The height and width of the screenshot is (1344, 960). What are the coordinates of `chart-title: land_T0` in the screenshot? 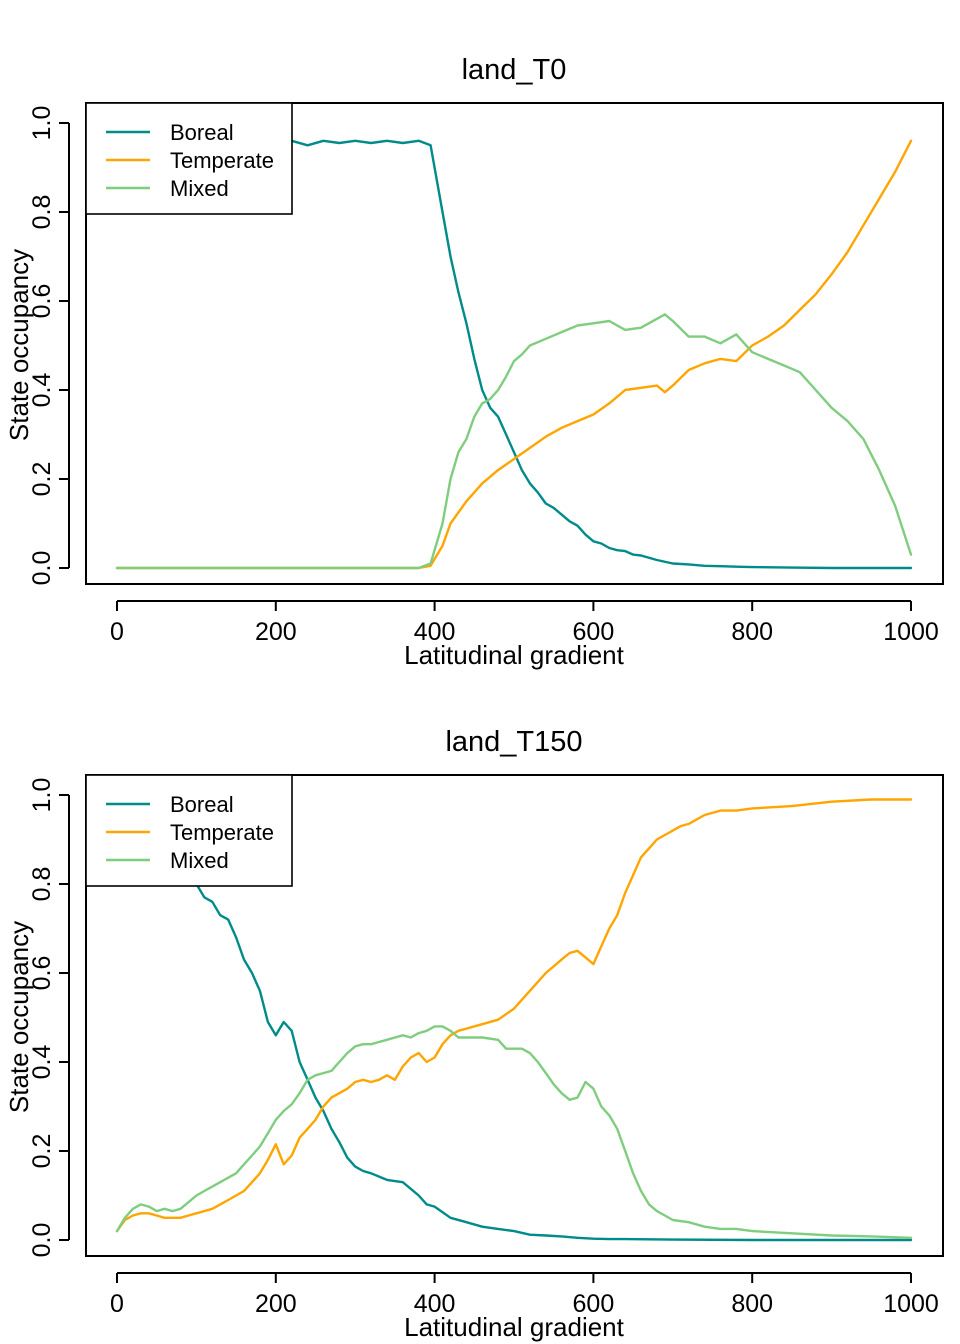 It's located at (514, 70).